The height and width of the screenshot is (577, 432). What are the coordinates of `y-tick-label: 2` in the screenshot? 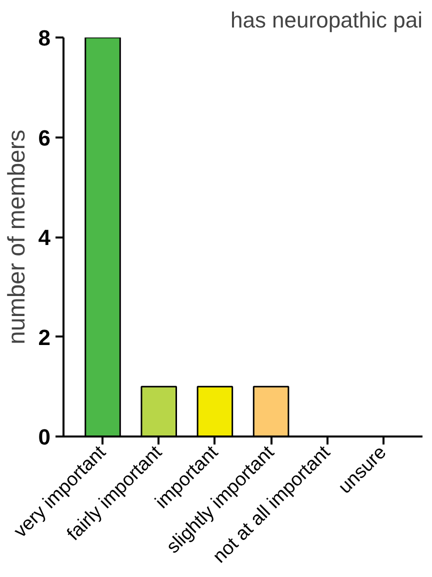 It's located at (44, 337).